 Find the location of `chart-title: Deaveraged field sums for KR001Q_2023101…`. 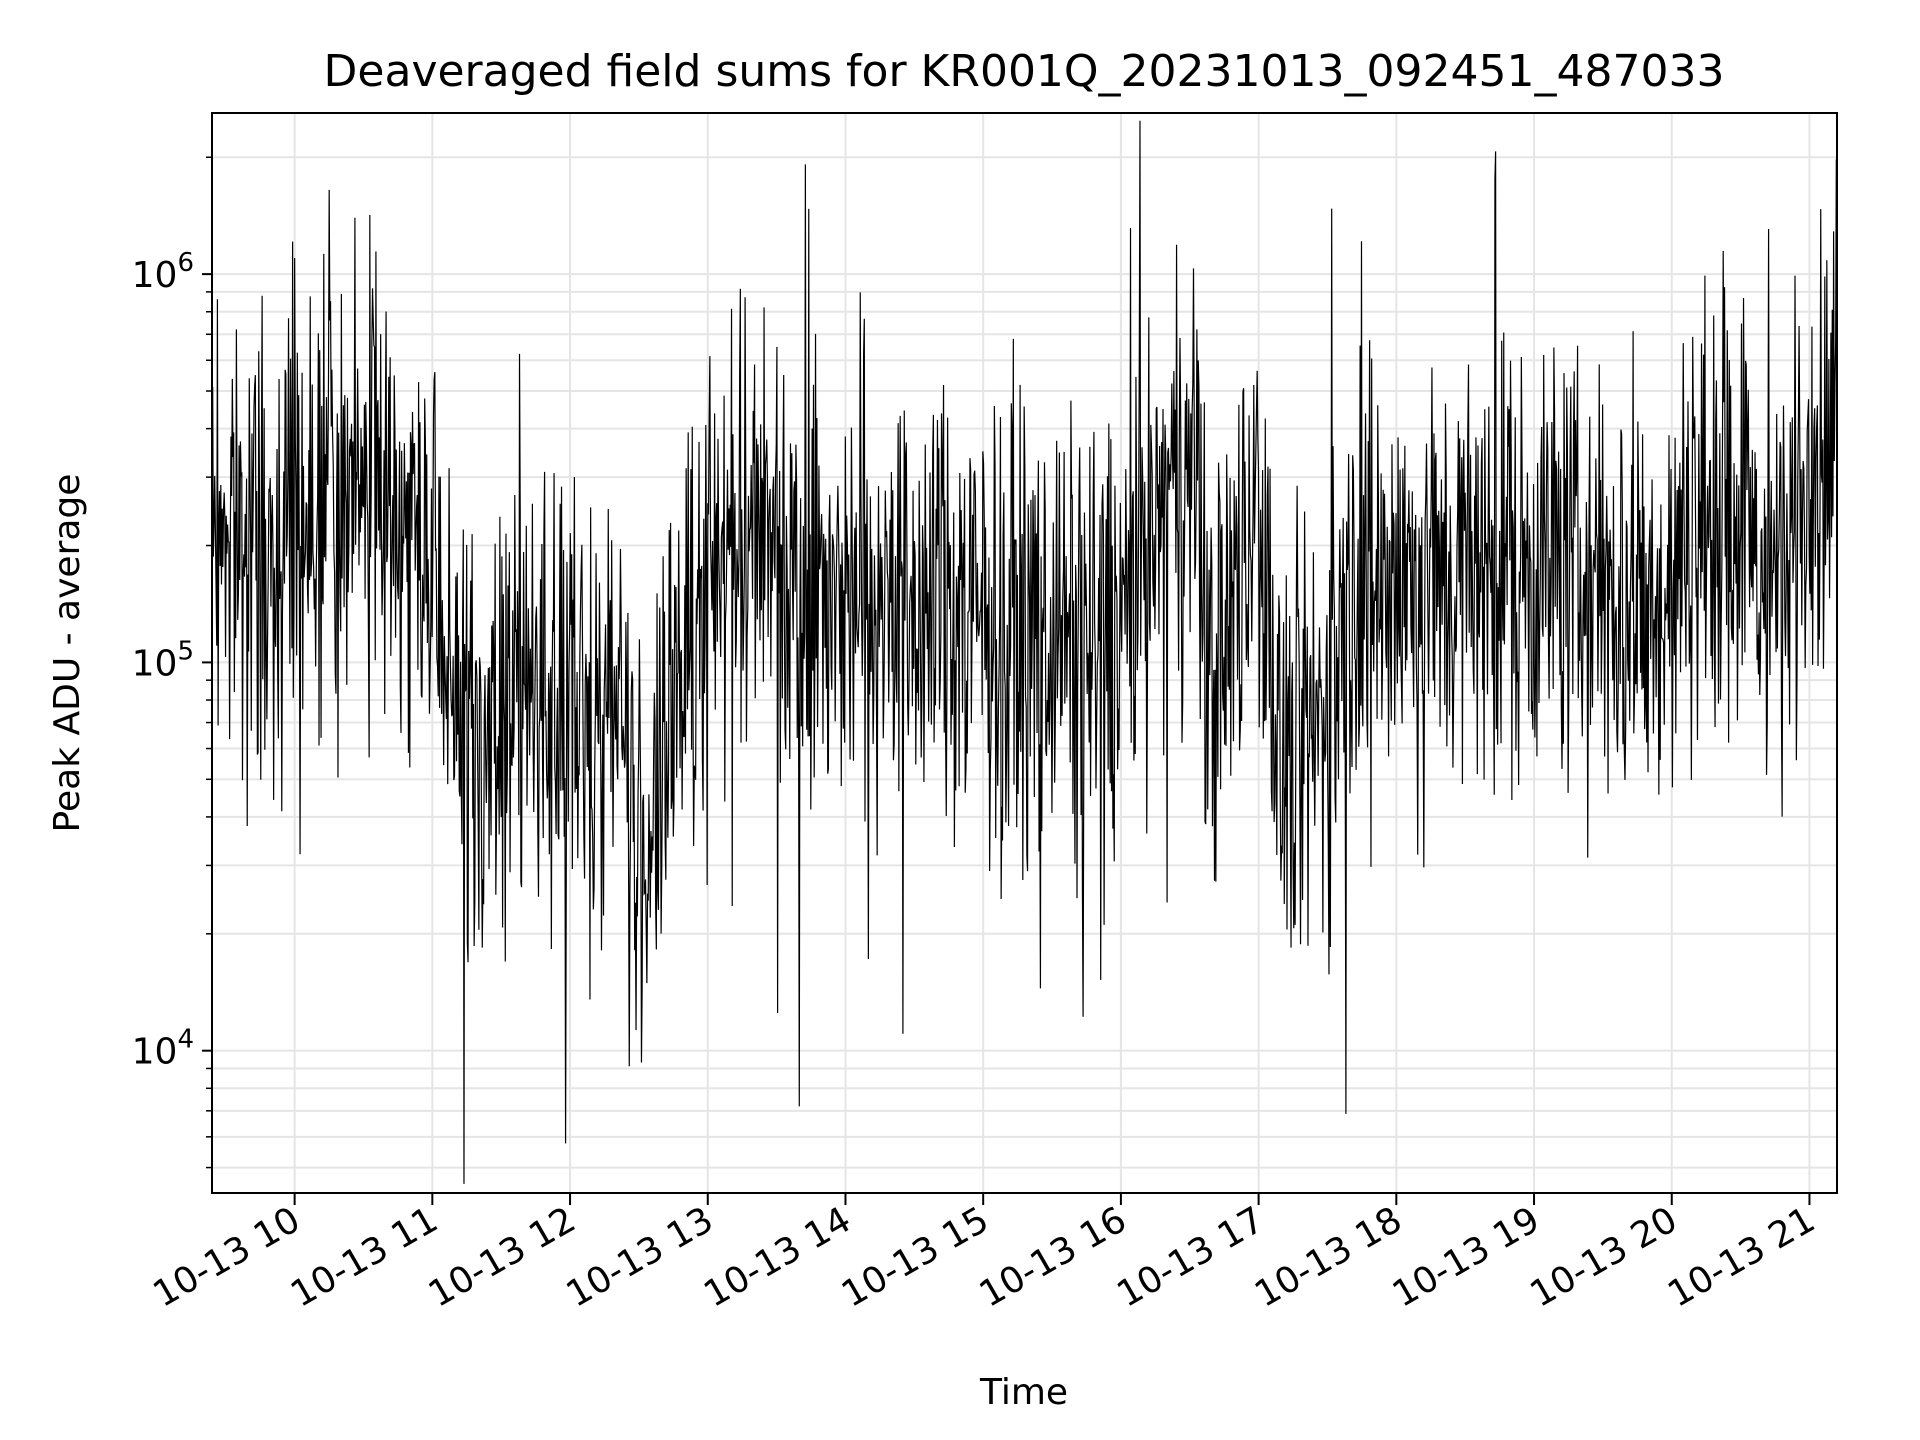

chart-title: Deaveraged field sums for KR001Q_2023101… is located at coordinates (1024, 71).